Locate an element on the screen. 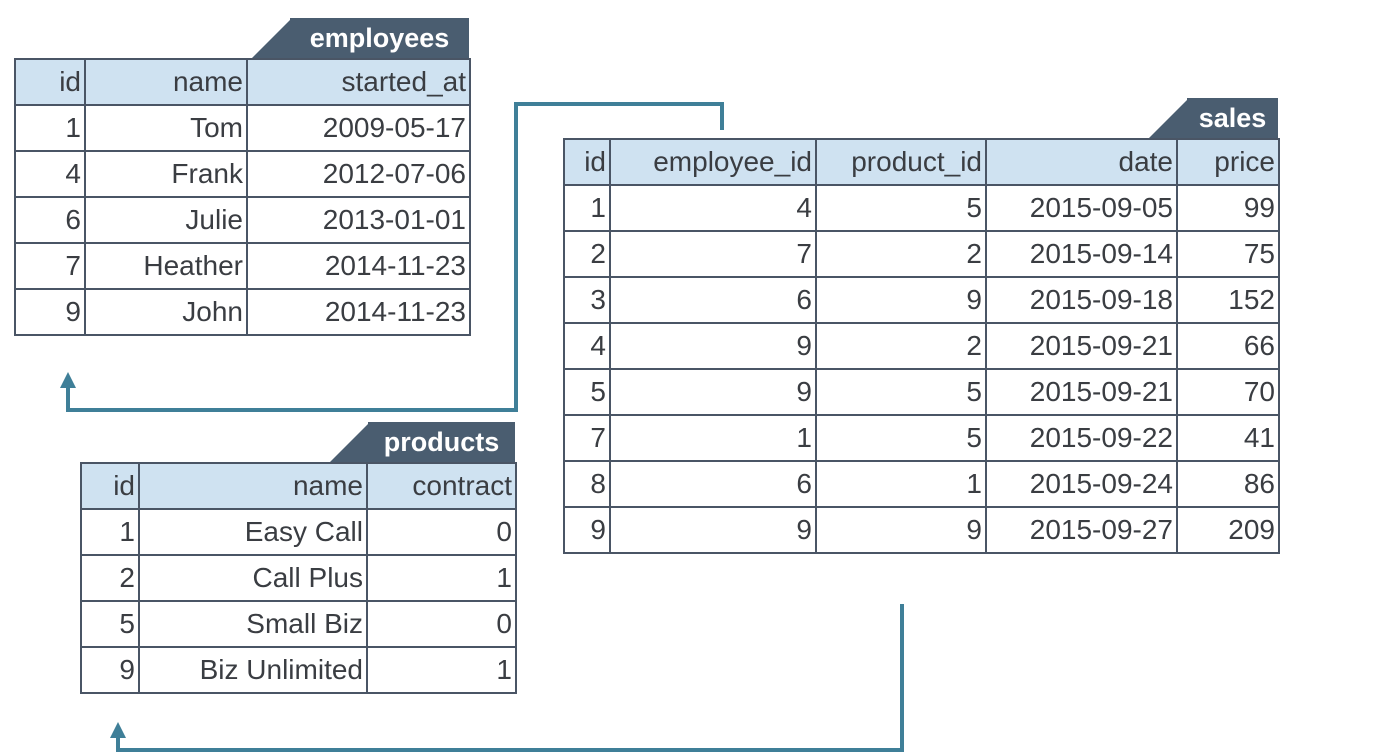  employees-cell-name: Heather is located at coordinates (166, 266).